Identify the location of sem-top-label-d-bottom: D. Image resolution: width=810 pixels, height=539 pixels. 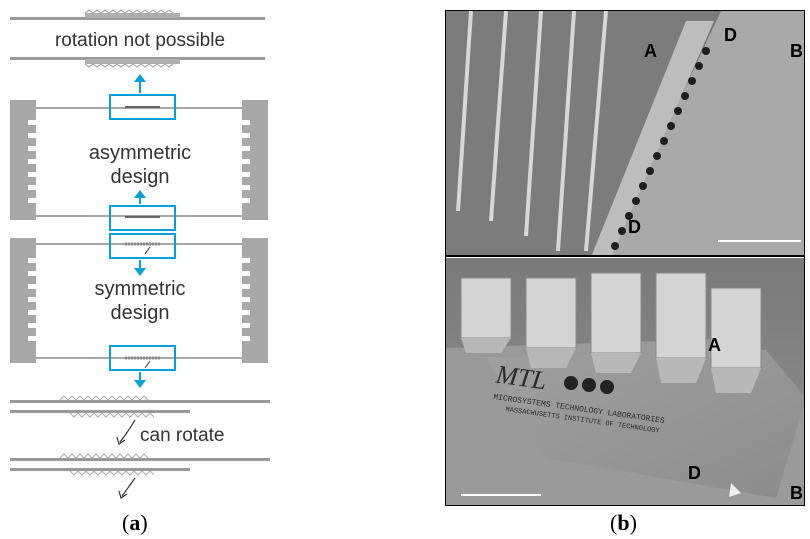
(634, 227).